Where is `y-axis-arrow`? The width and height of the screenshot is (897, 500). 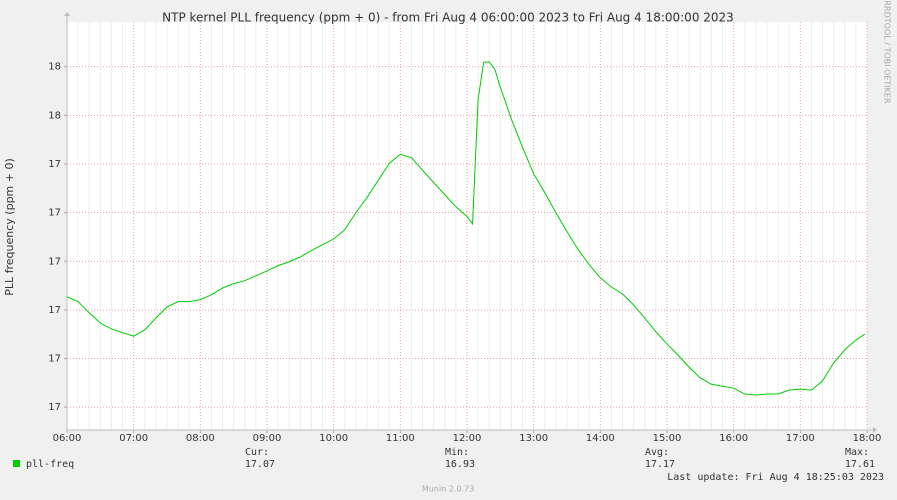
y-axis-arrow is located at coordinates (67, 14).